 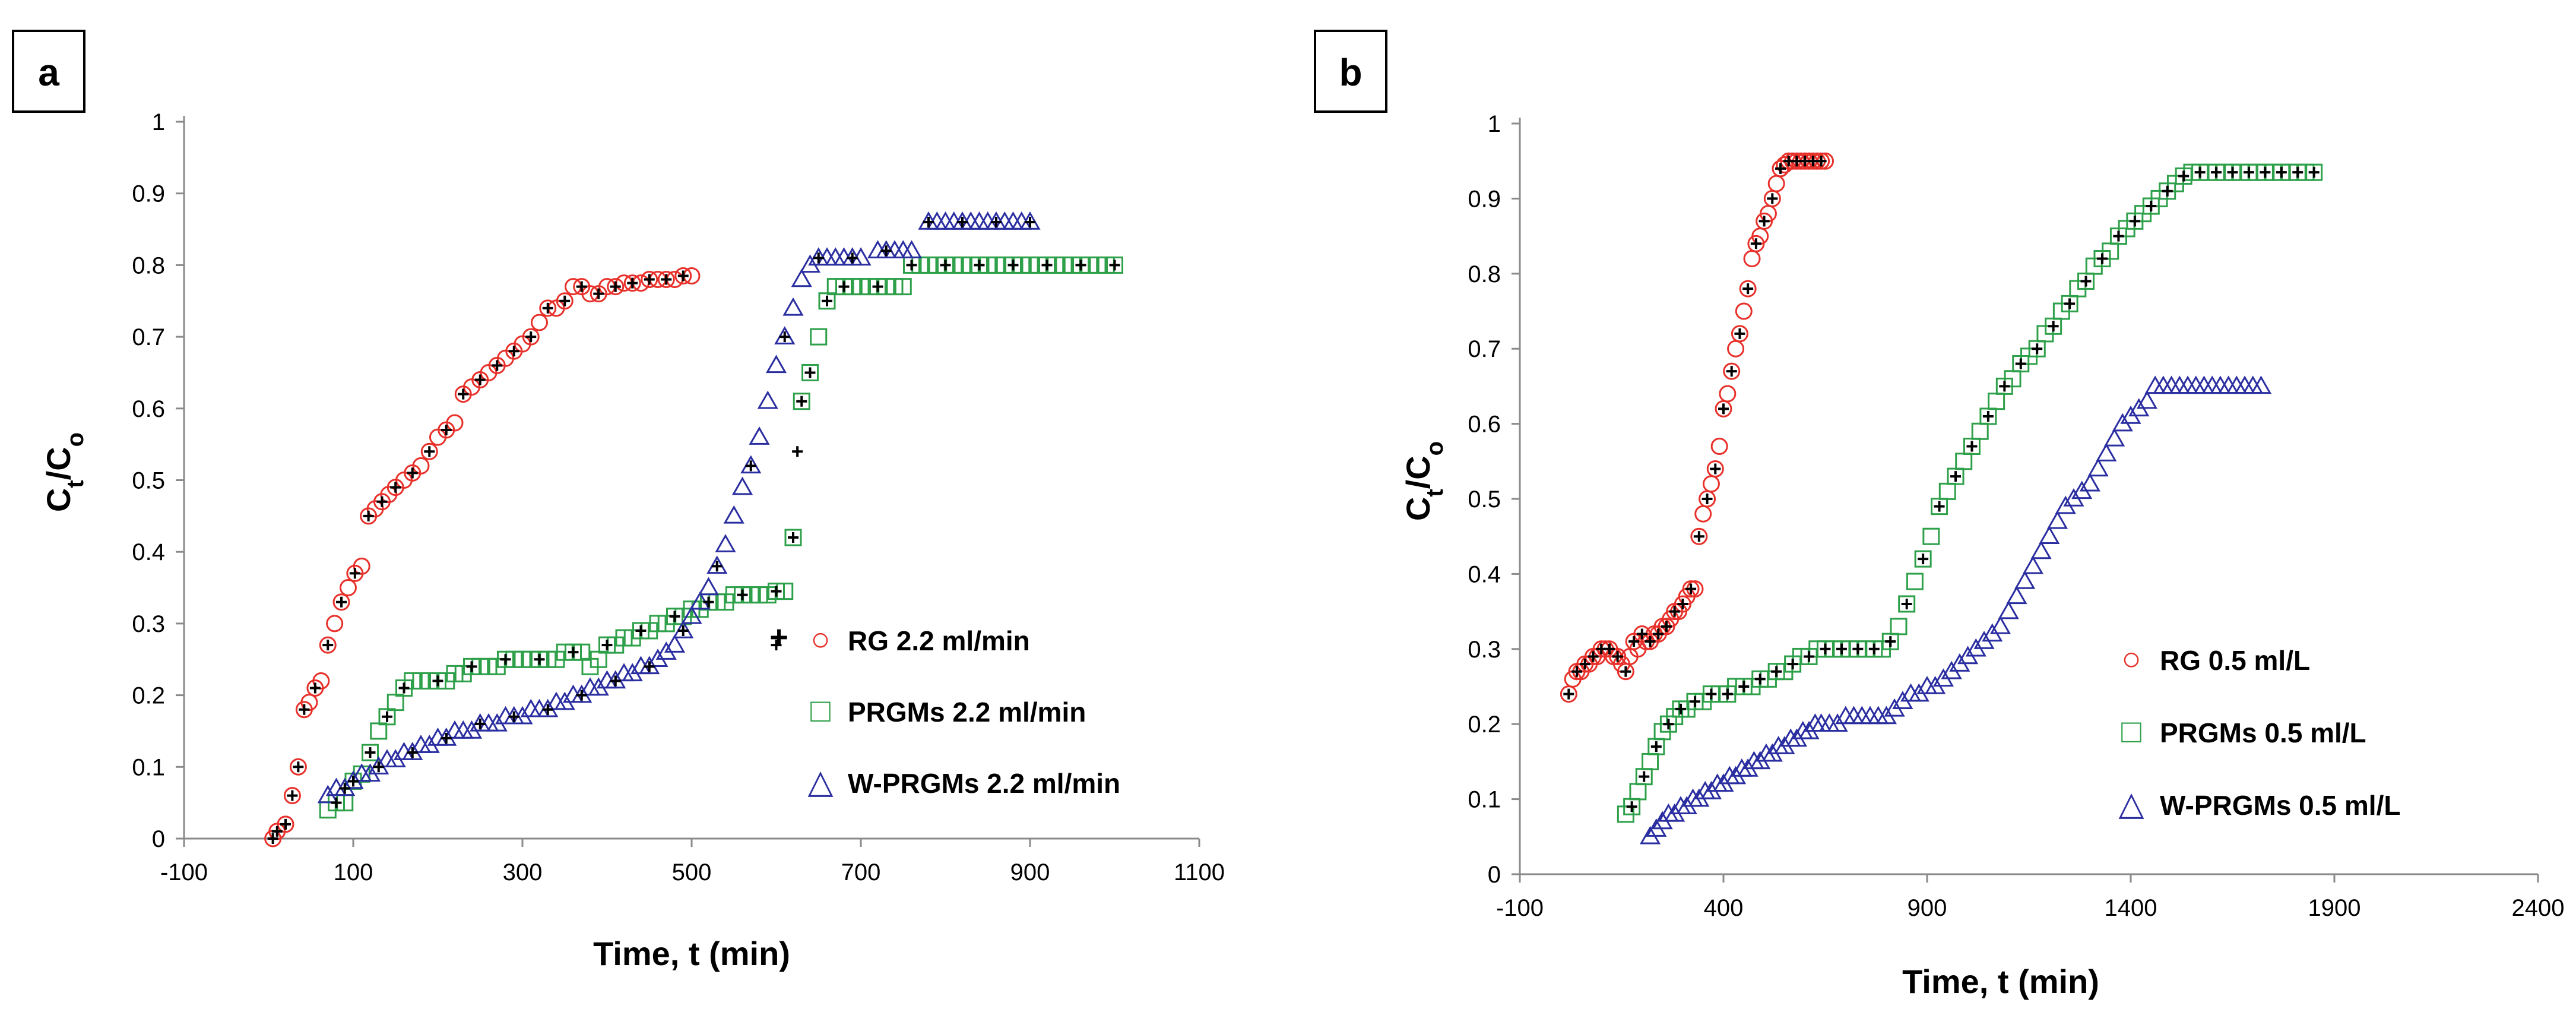 I want to click on panel-a-legend-symbol: □, so click(x=821, y=710).